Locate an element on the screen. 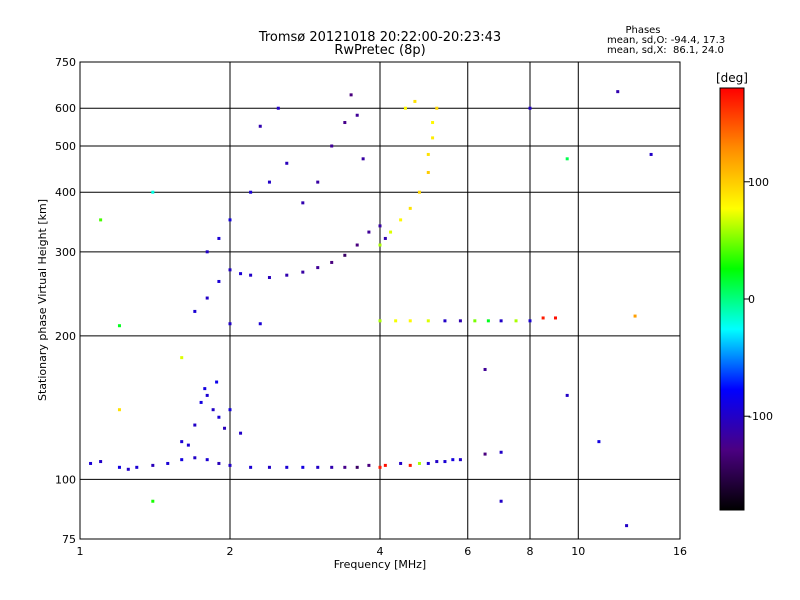 This screenshot has width=800, height=600. x-tick-label: 16 is located at coordinates (680, 551).